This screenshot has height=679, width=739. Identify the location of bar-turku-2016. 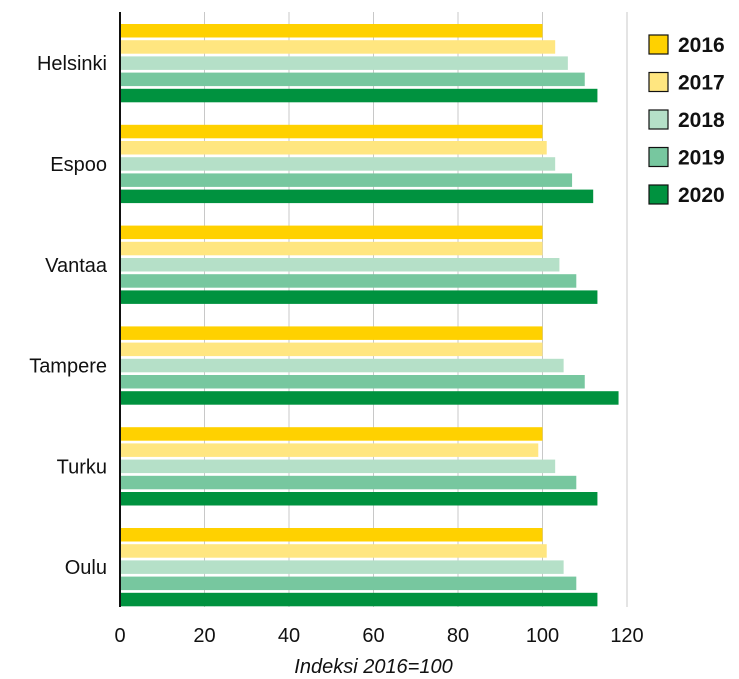
(331, 434).